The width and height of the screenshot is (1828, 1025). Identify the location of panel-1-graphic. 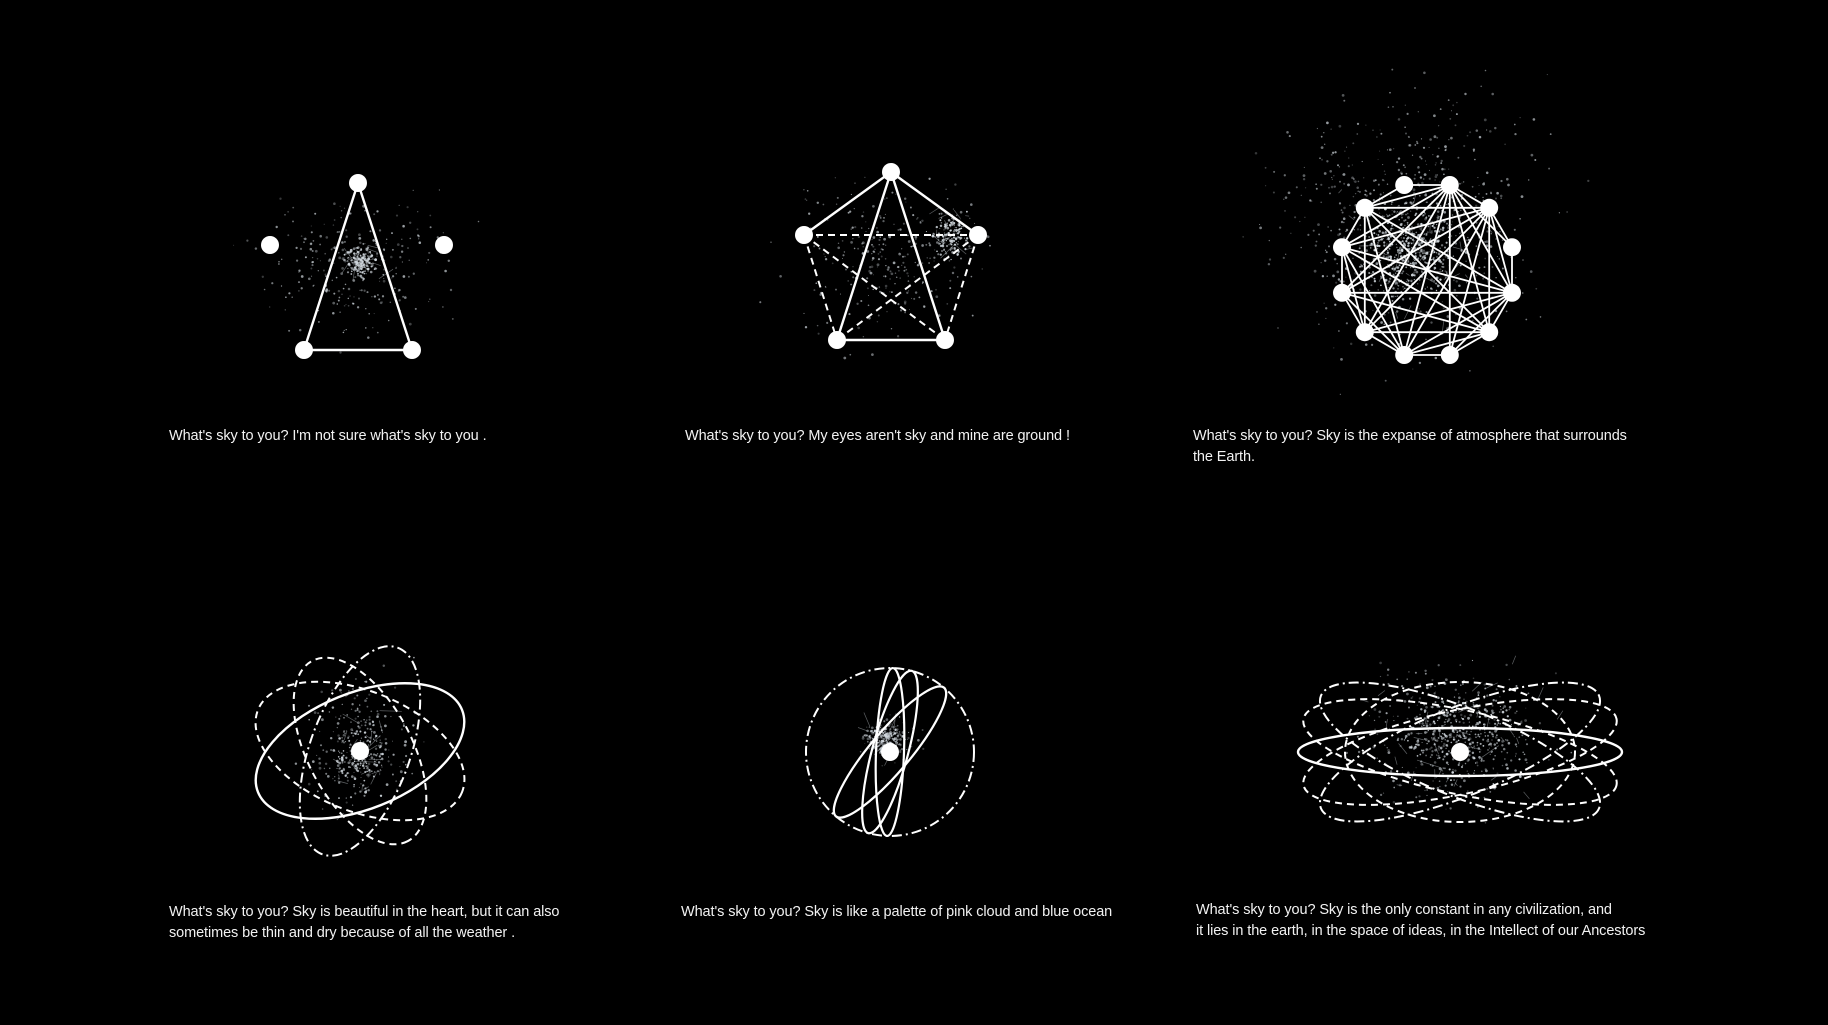
(356, 266).